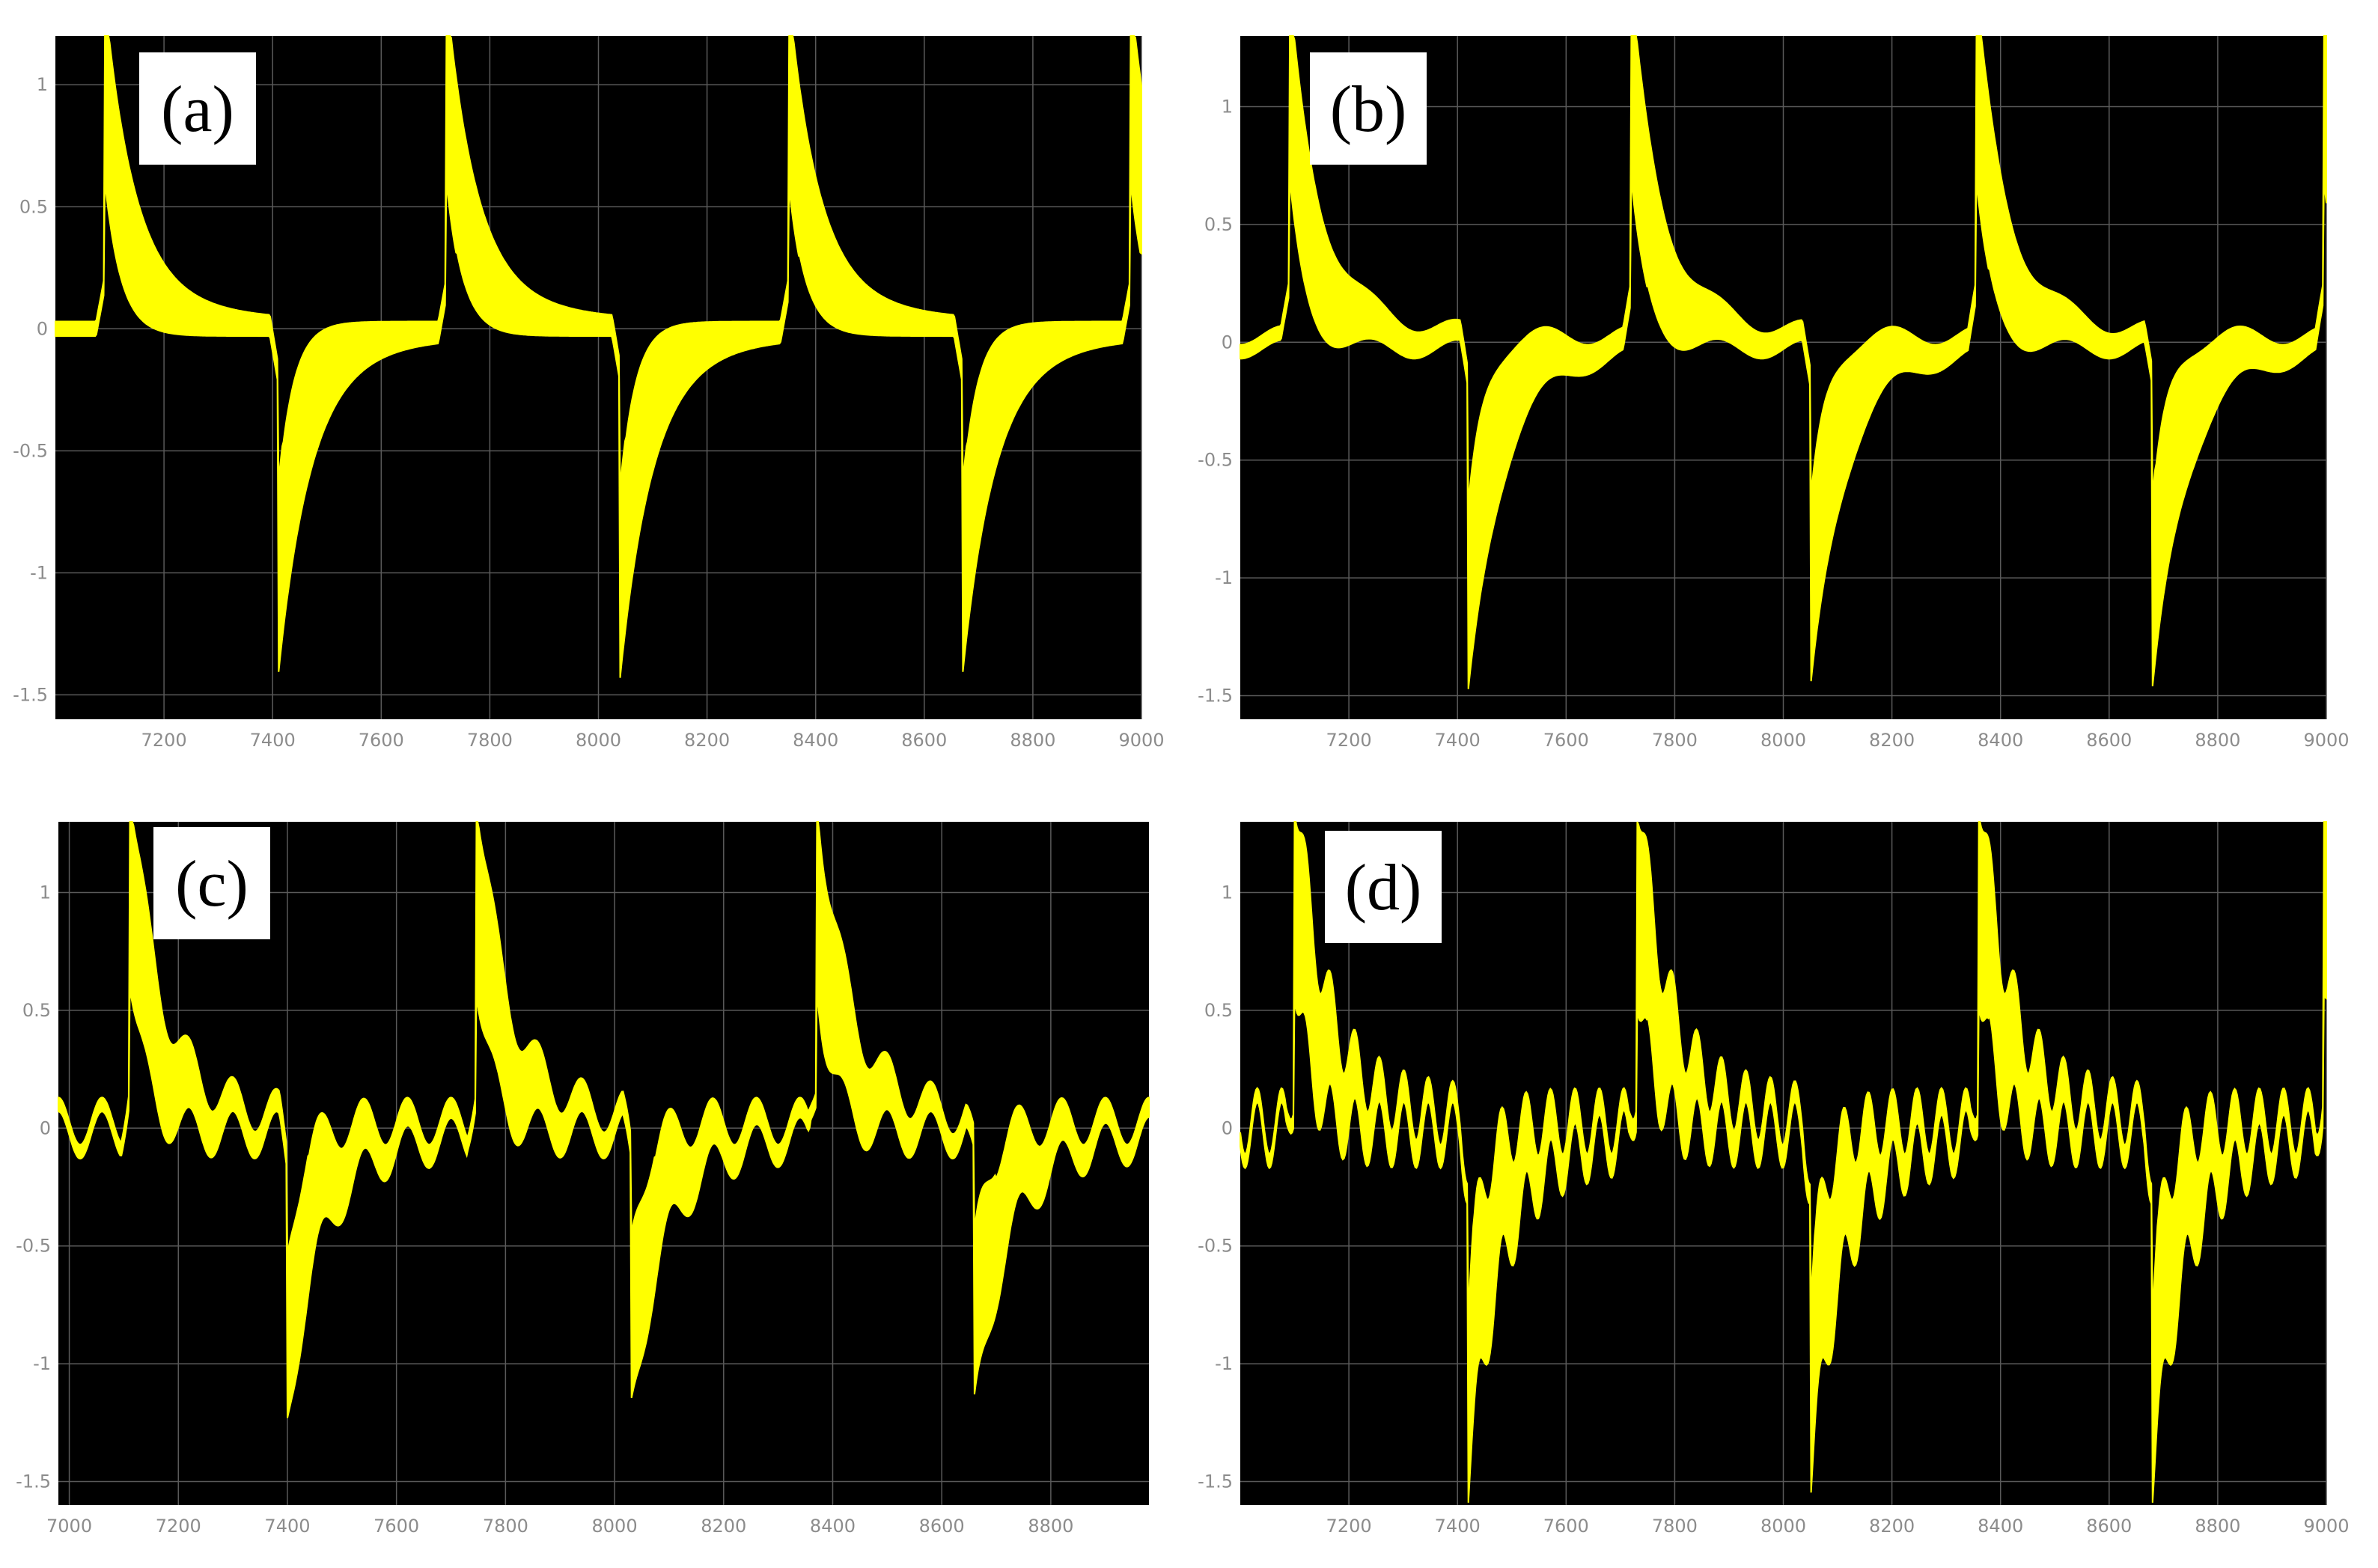 The width and height of the screenshot is (2378, 1568). Describe the element at coordinates (69, 1527) in the screenshot. I see `x-tick-label: 7000` at that location.